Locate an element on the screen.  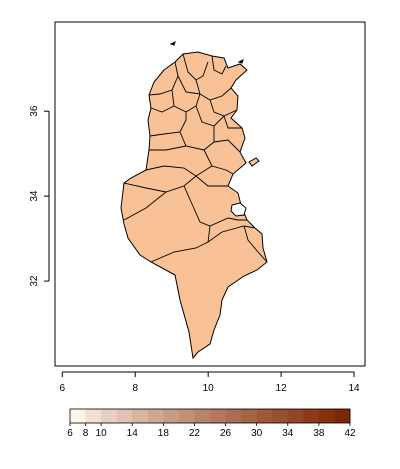
y-tick-label: 36 is located at coordinates (34, 111).